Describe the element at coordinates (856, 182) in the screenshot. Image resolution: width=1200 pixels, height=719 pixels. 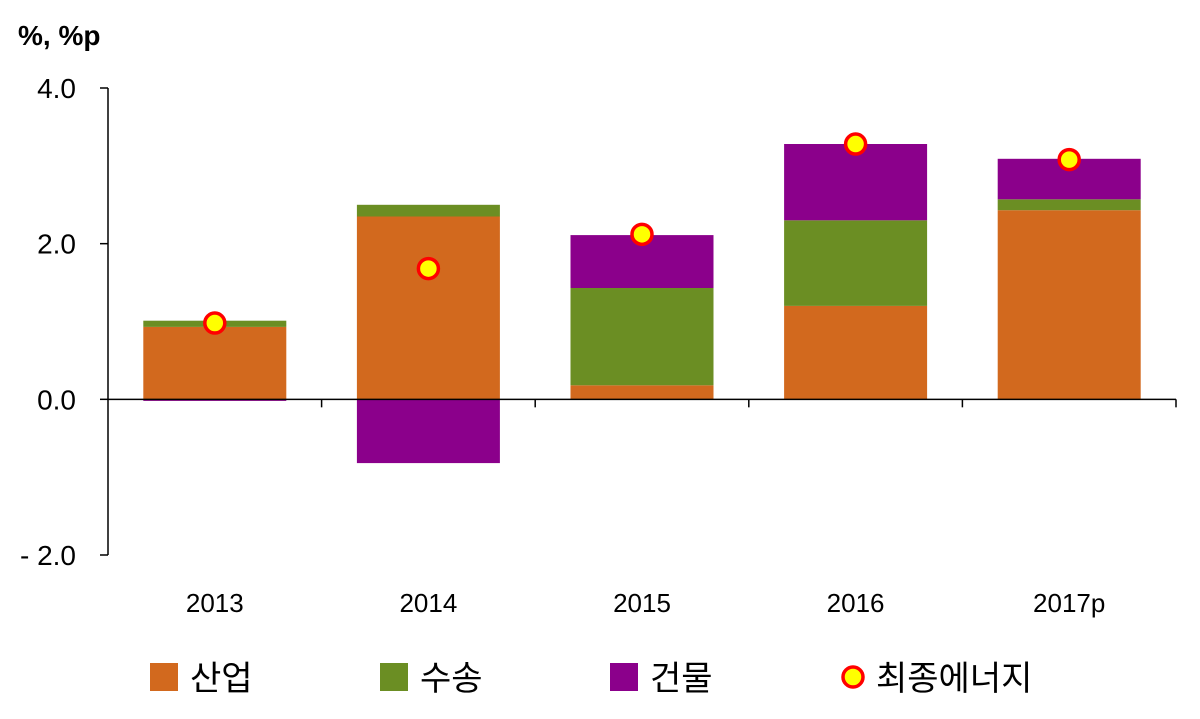
I see `bar-건물-2016` at that location.